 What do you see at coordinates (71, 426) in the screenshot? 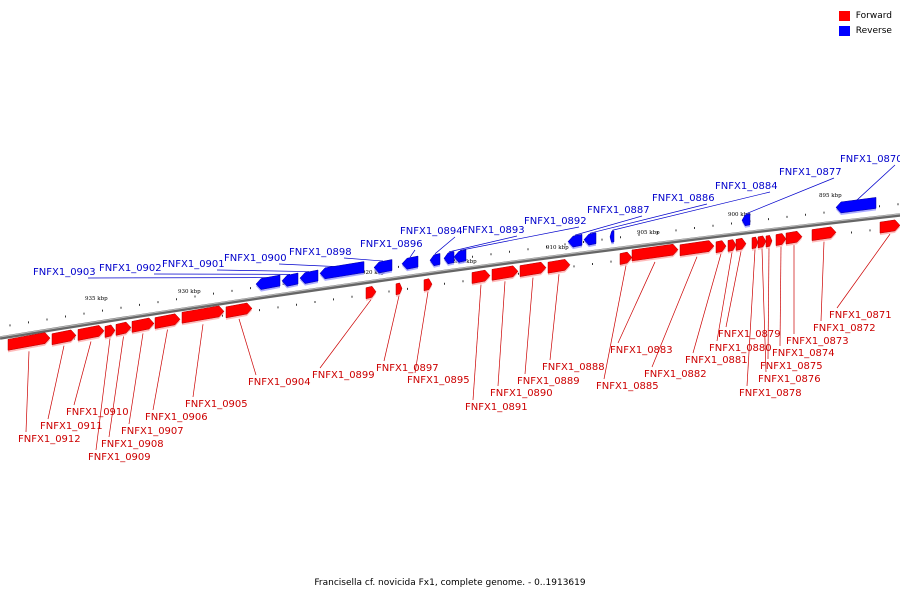
I see `gene-FNFX1_0911-label: FNFX1_0911` at bounding box center [71, 426].